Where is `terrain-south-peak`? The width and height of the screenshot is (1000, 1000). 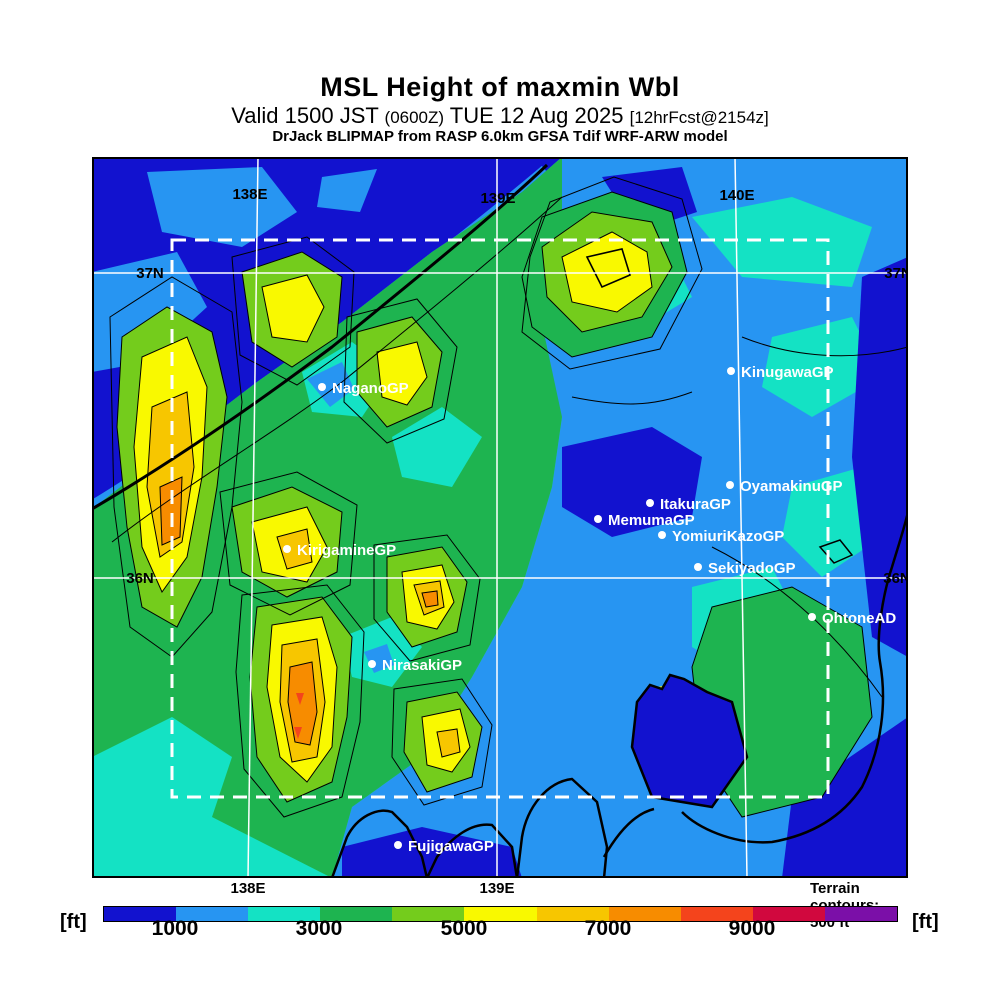 terrain-south-peak is located at coordinates (301, 699).